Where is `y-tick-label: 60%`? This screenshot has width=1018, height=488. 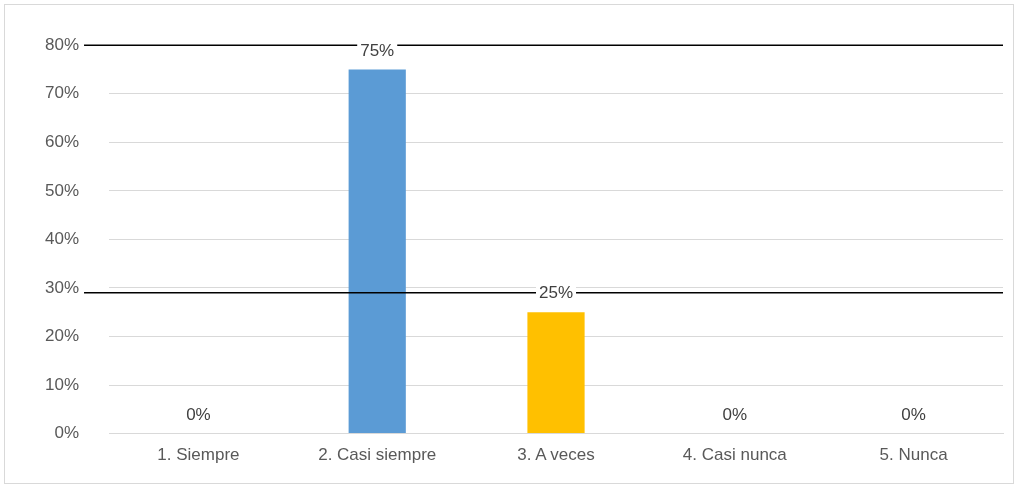 y-tick-label: 60% is located at coordinates (62, 141).